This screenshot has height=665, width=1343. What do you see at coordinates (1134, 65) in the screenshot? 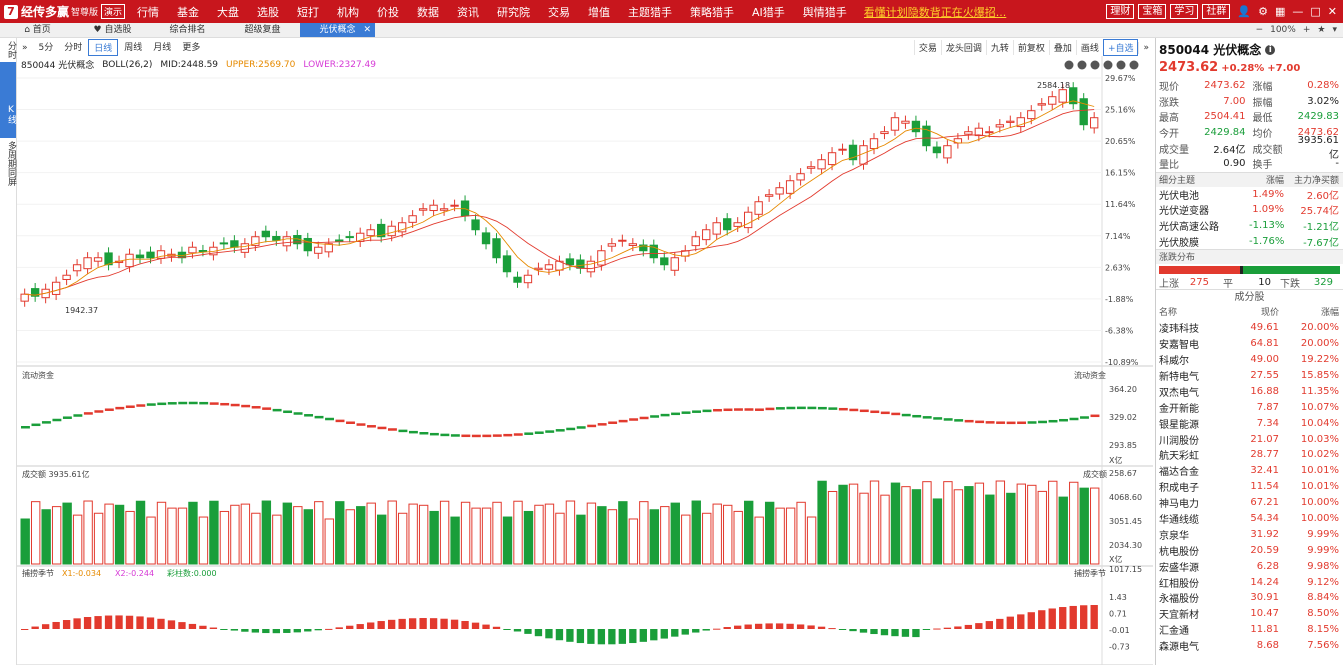
I see `help-icon` at bounding box center [1134, 65].